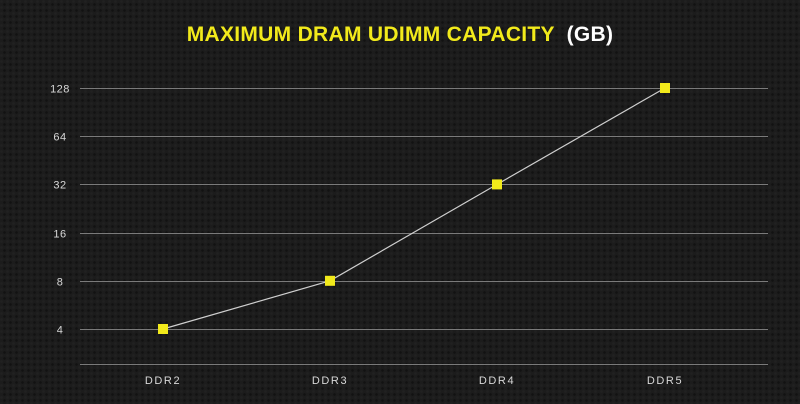 Image resolution: width=800 pixels, height=404 pixels. Describe the element at coordinates (590, 34) in the screenshot. I see `chart-title-unit: (GB)` at that location.